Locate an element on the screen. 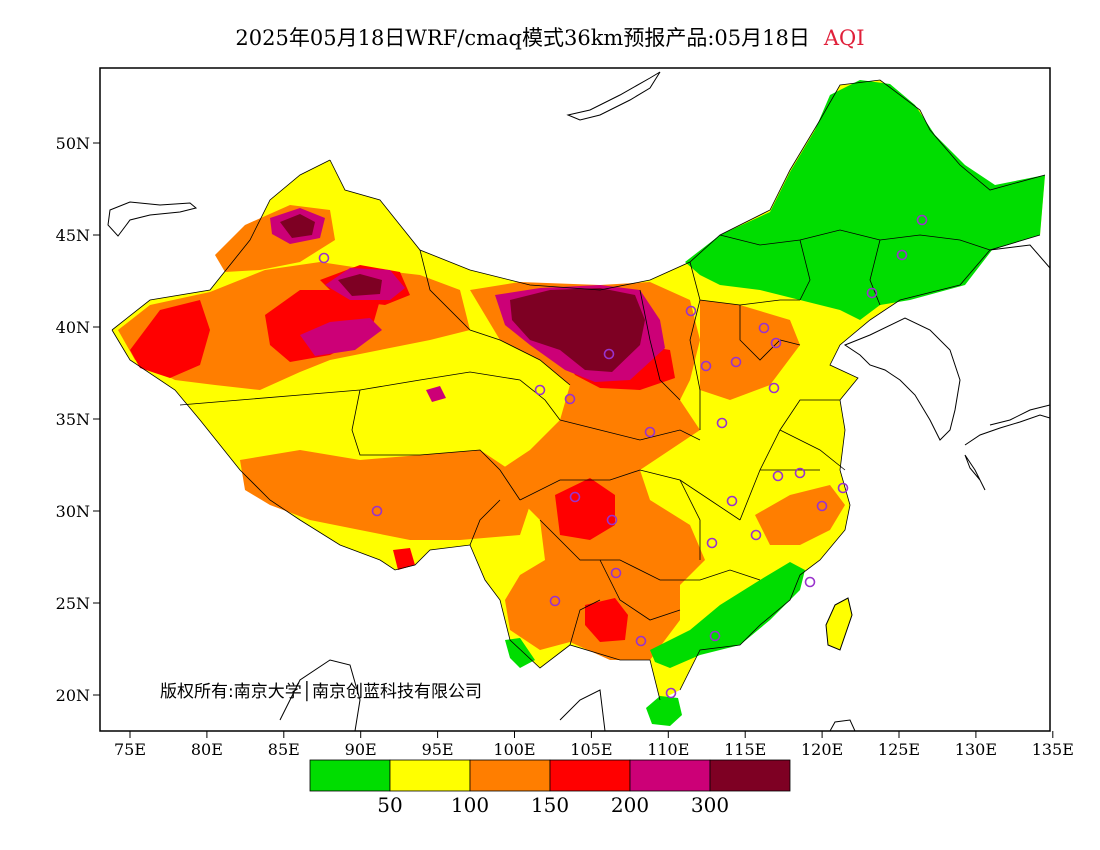  chart-title: 2025年05月18日WRF/cmaq模式36km预报产品:05月18日 AQI is located at coordinates (550, 37).